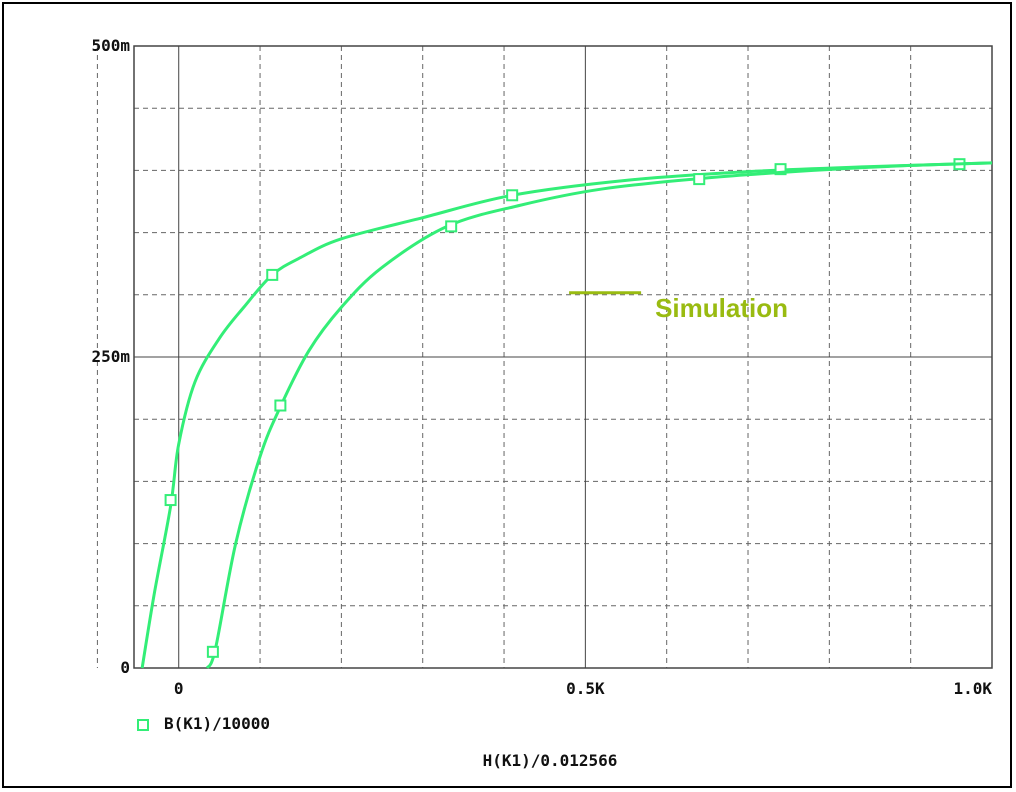  I want to click on y-tick-label: 500m, so click(110, 45).